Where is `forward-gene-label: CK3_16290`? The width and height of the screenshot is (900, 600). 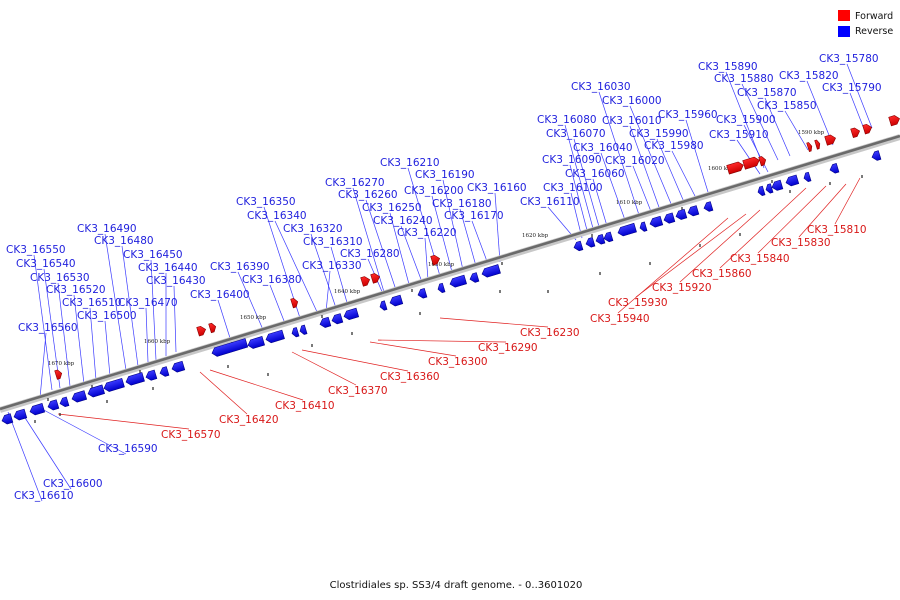
forward-gene-label: CK3_16290 is located at coordinates (508, 348).